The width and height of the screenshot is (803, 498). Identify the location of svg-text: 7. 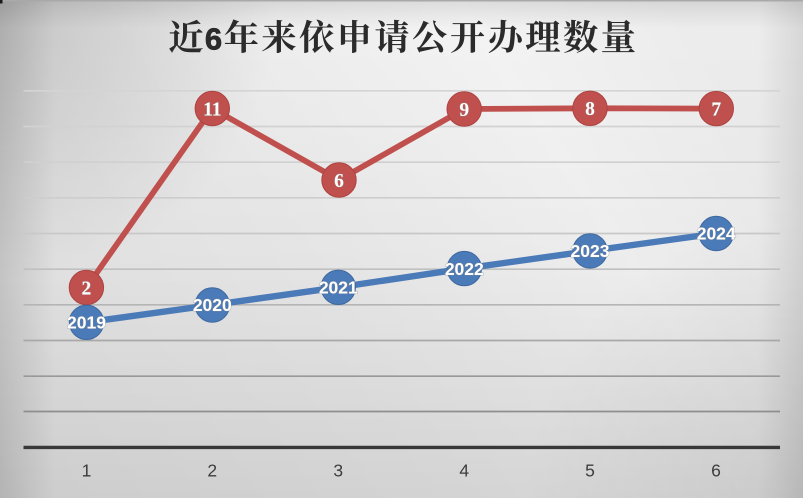
(716, 110).